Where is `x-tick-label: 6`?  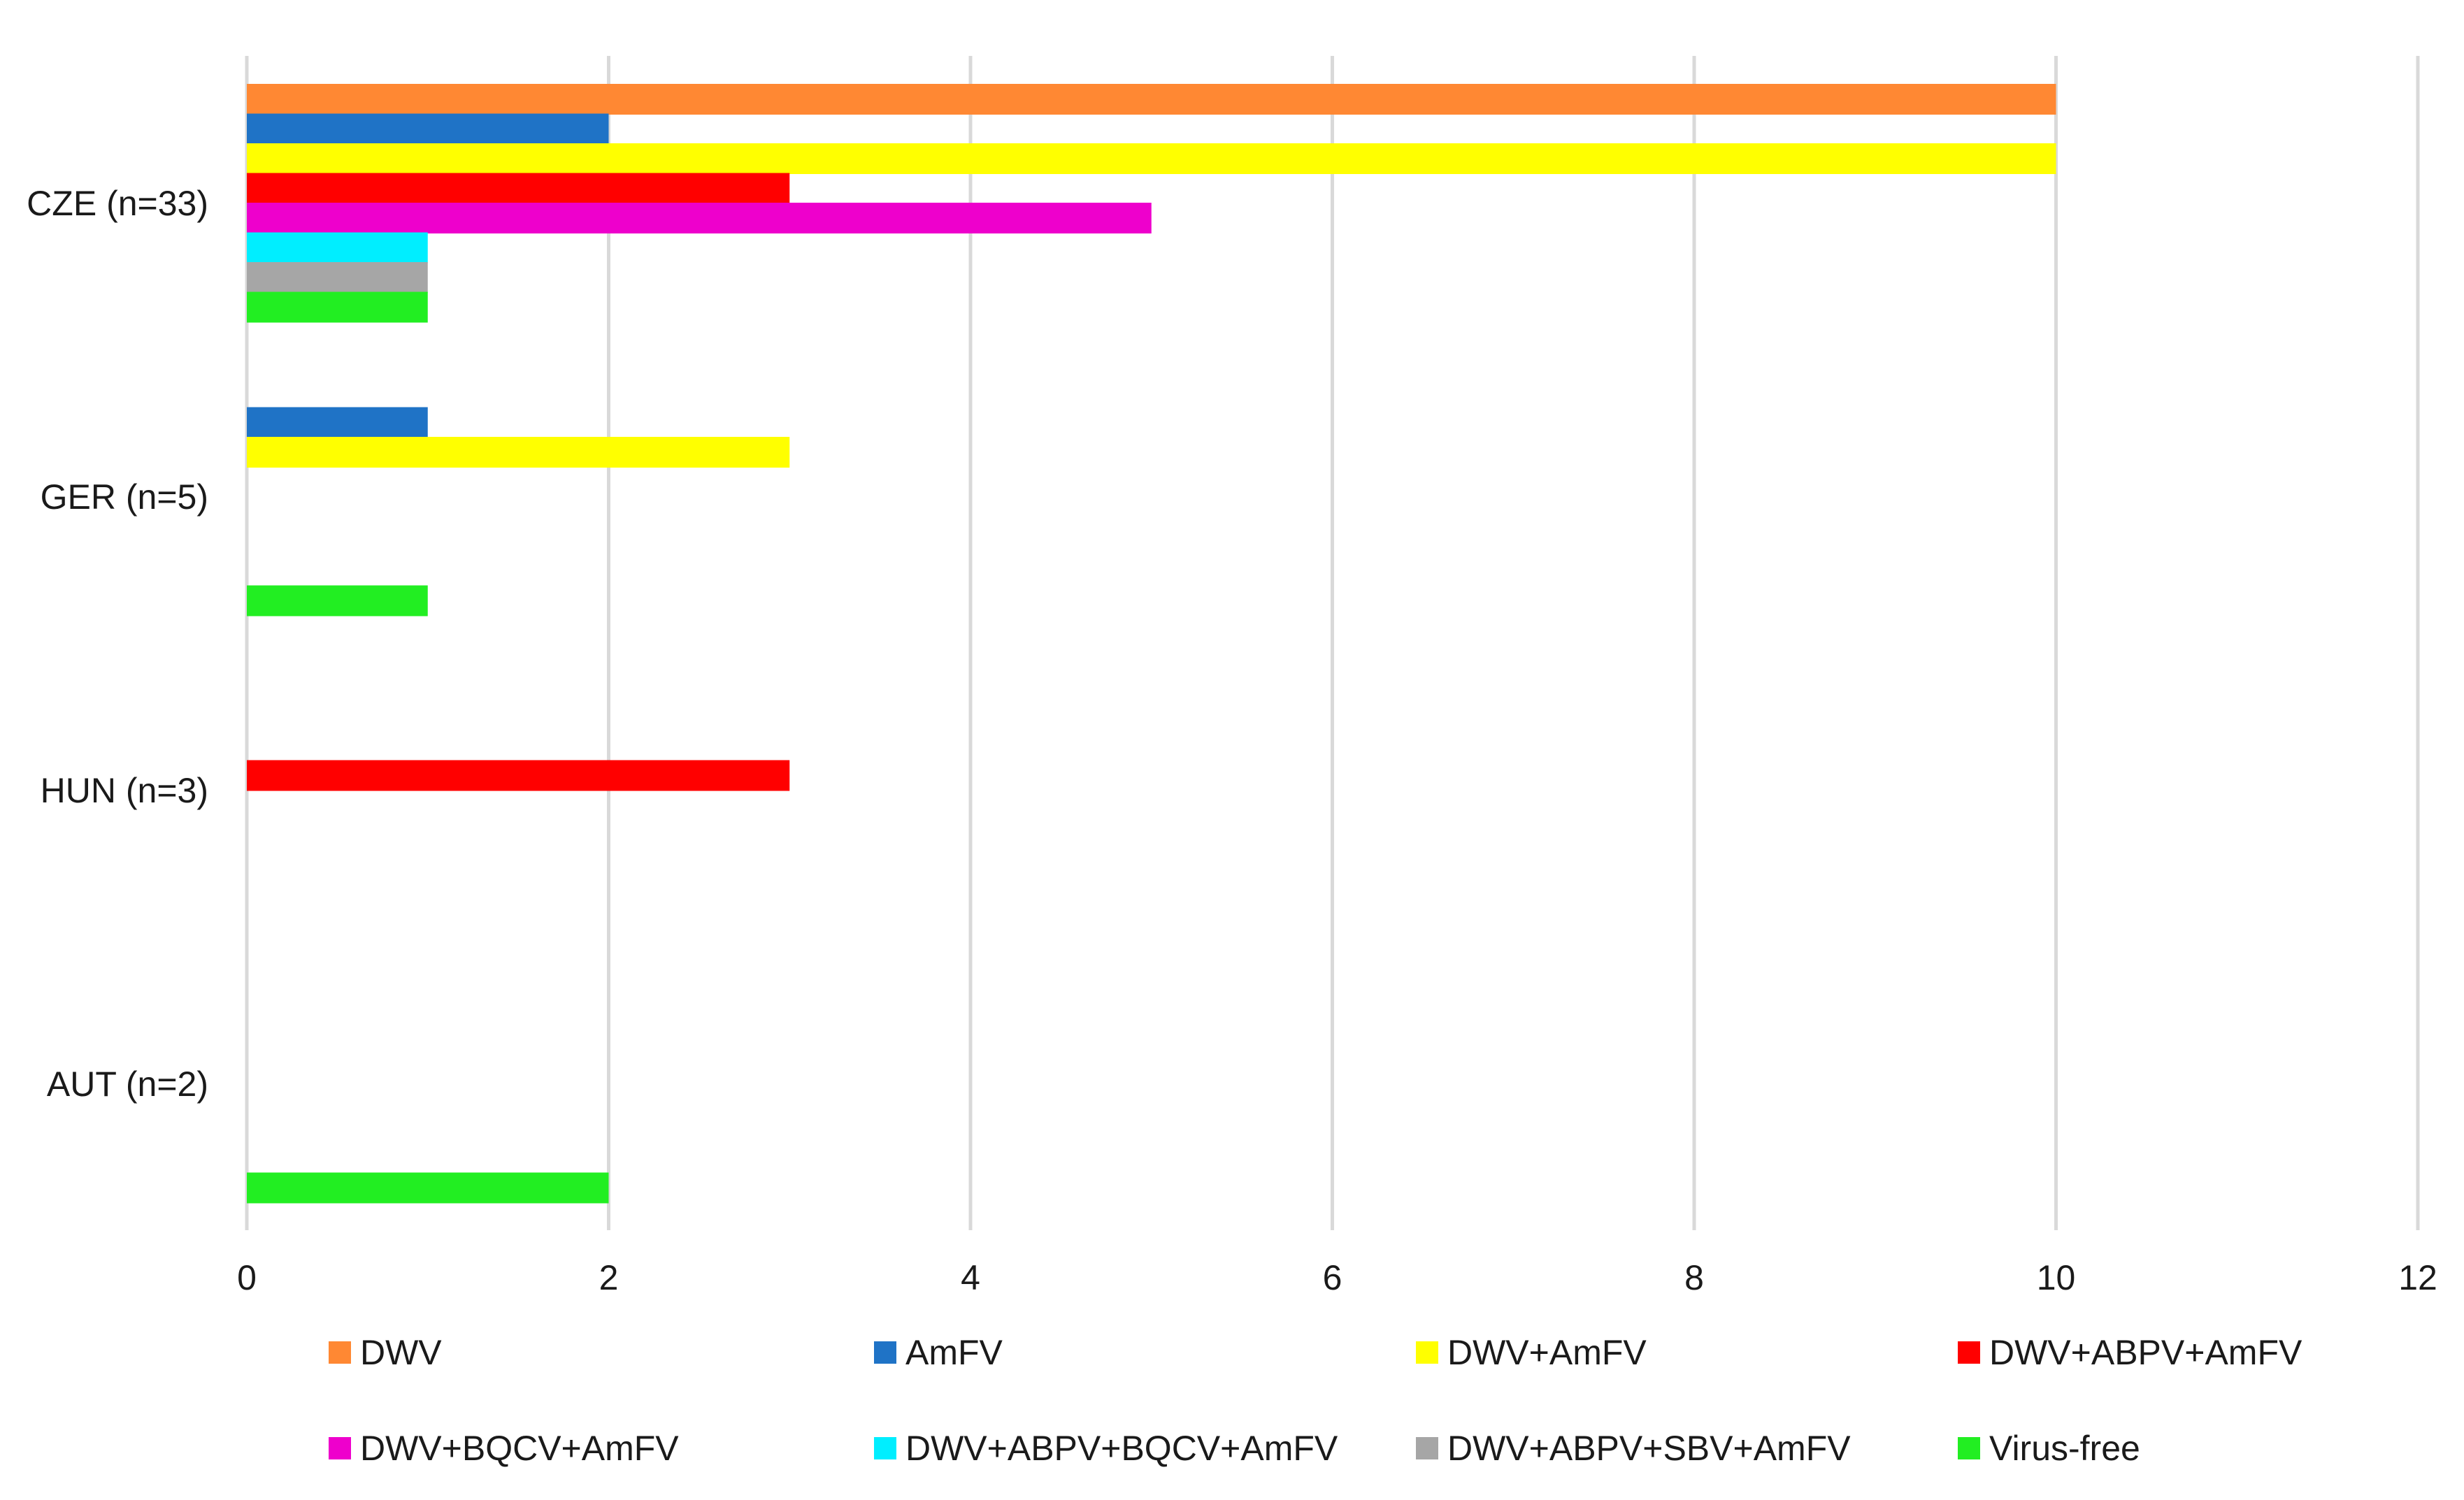 x-tick-label: 6 is located at coordinates (1332, 1277).